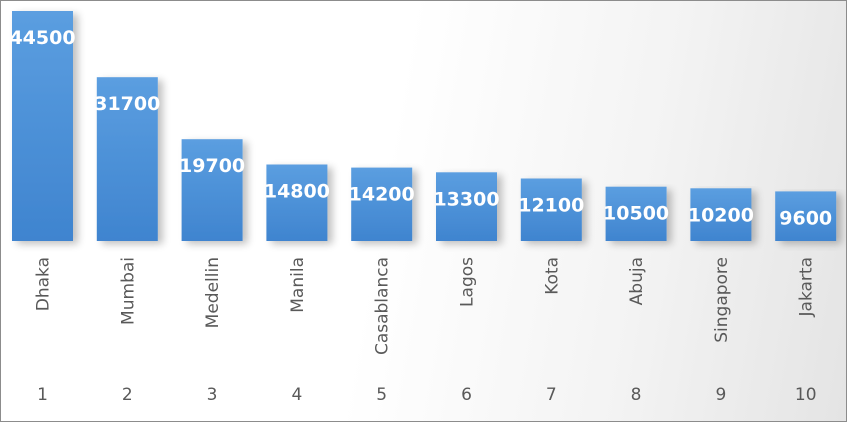  Describe the element at coordinates (426, 395) in the screenshot. I see `rank-labels-layer: 1 2 3 4 5 6 7 8 9 10` at that location.